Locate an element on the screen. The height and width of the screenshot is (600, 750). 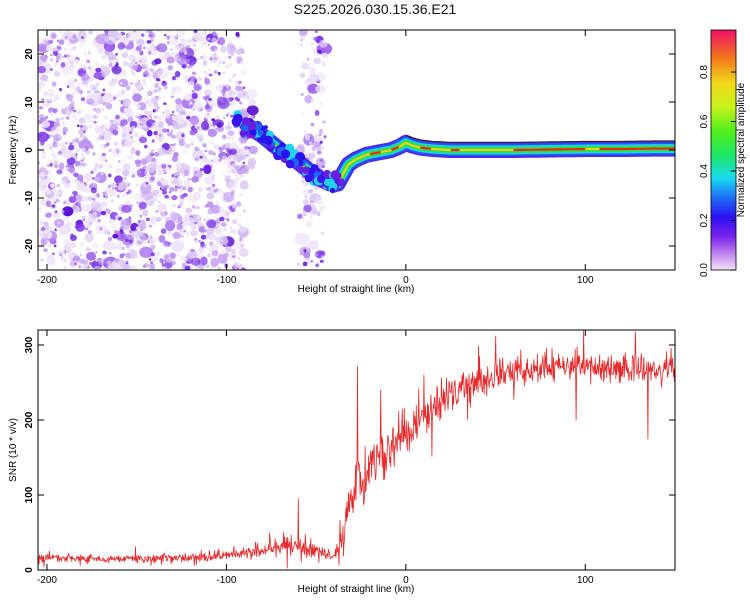
figure-title: S225.2026.030.15.36.E21 is located at coordinates (375, 9).